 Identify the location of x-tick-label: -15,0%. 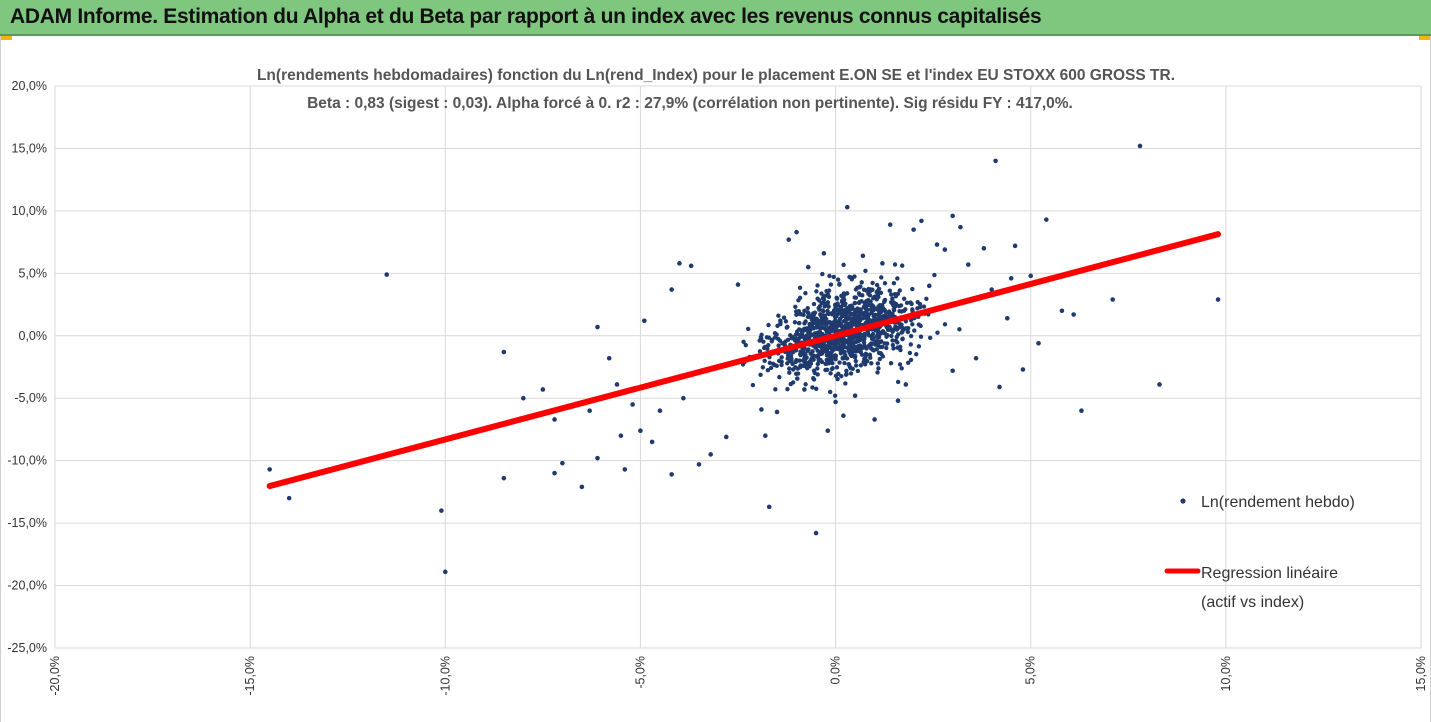
(250, 676).